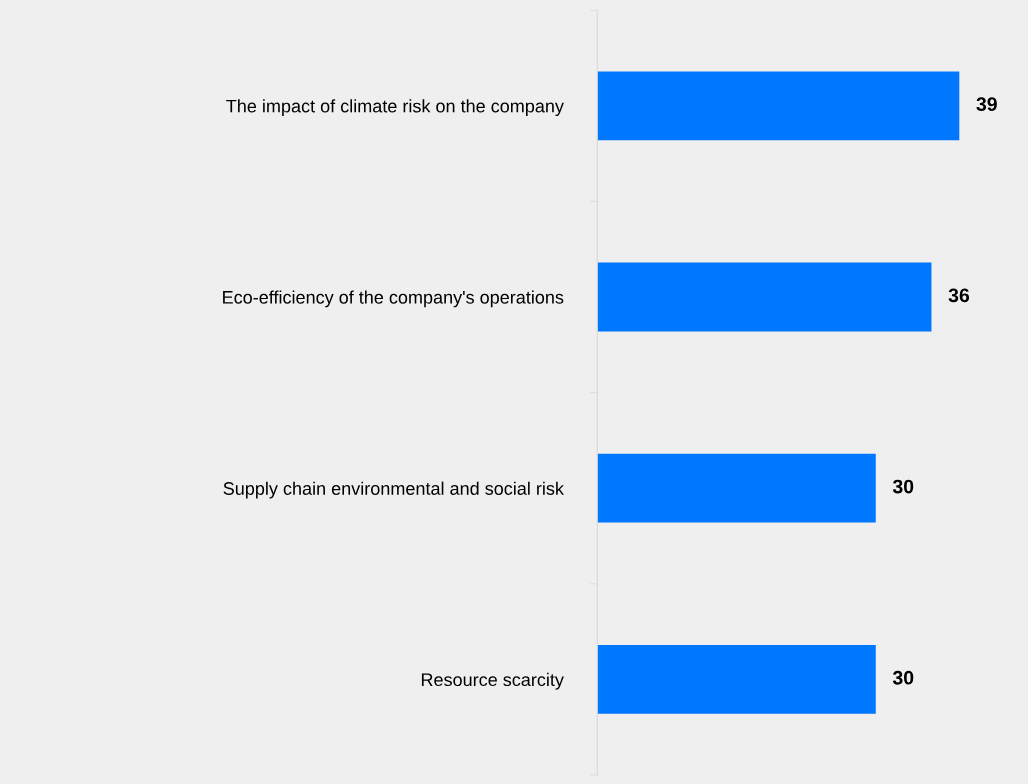  What do you see at coordinates (393, 490) in the screenshot?
I see `y-tick-label: Supply chain environmental and social risk` at bounding box center [393, 490].